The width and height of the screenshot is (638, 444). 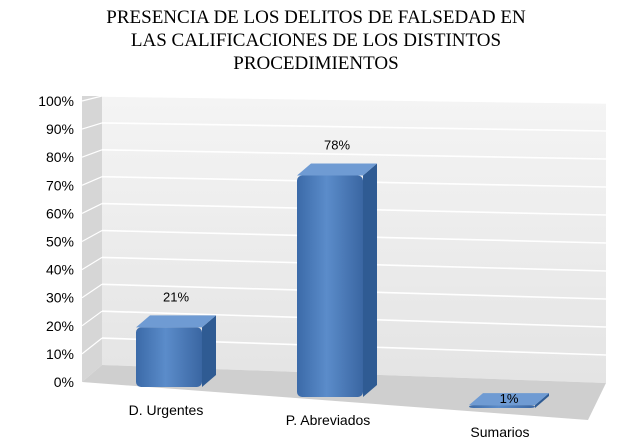 What do you see at coordinates (60, 270) in the screenshot?
I see `y-tick-label: 40%` at bounding box center [60, 270].